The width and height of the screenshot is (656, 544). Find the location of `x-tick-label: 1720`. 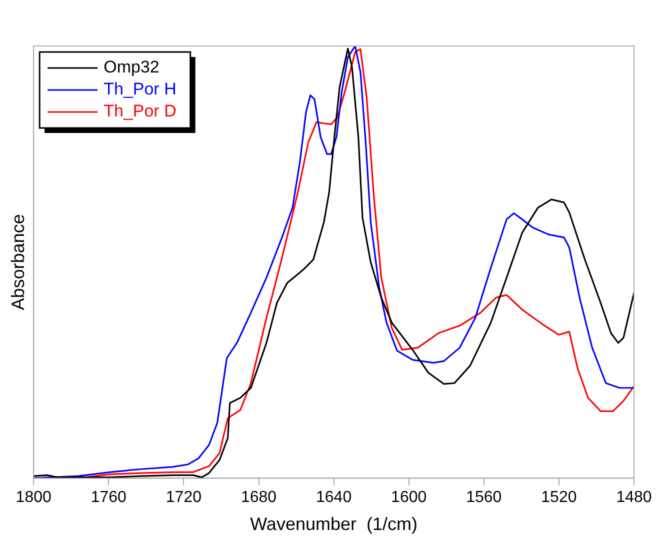

x-tick-label: 1720 is located at coordinates (184, 497).